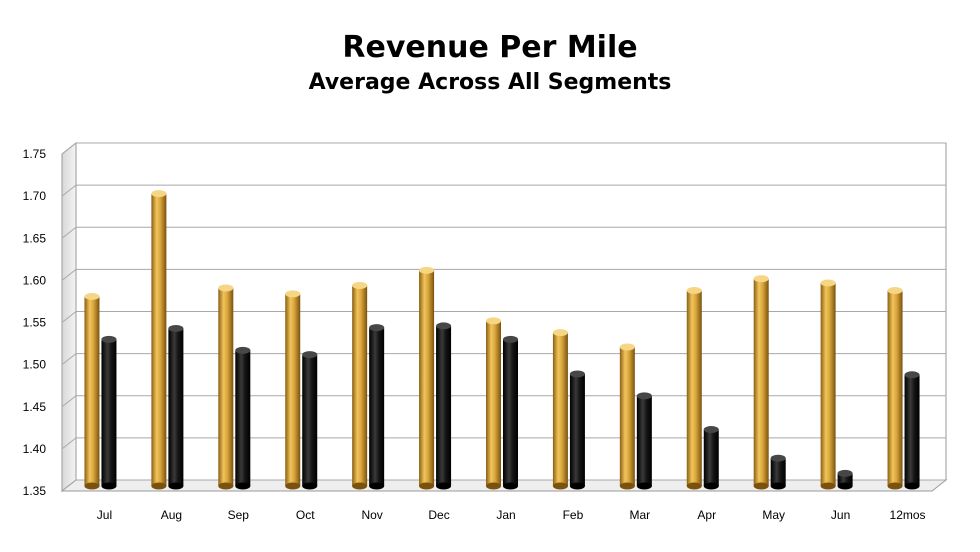 The image size is (980, 552). Describe the element at coordinates (706, 515) in the screenshot. I see `x-tick-label: Apr` at that location.